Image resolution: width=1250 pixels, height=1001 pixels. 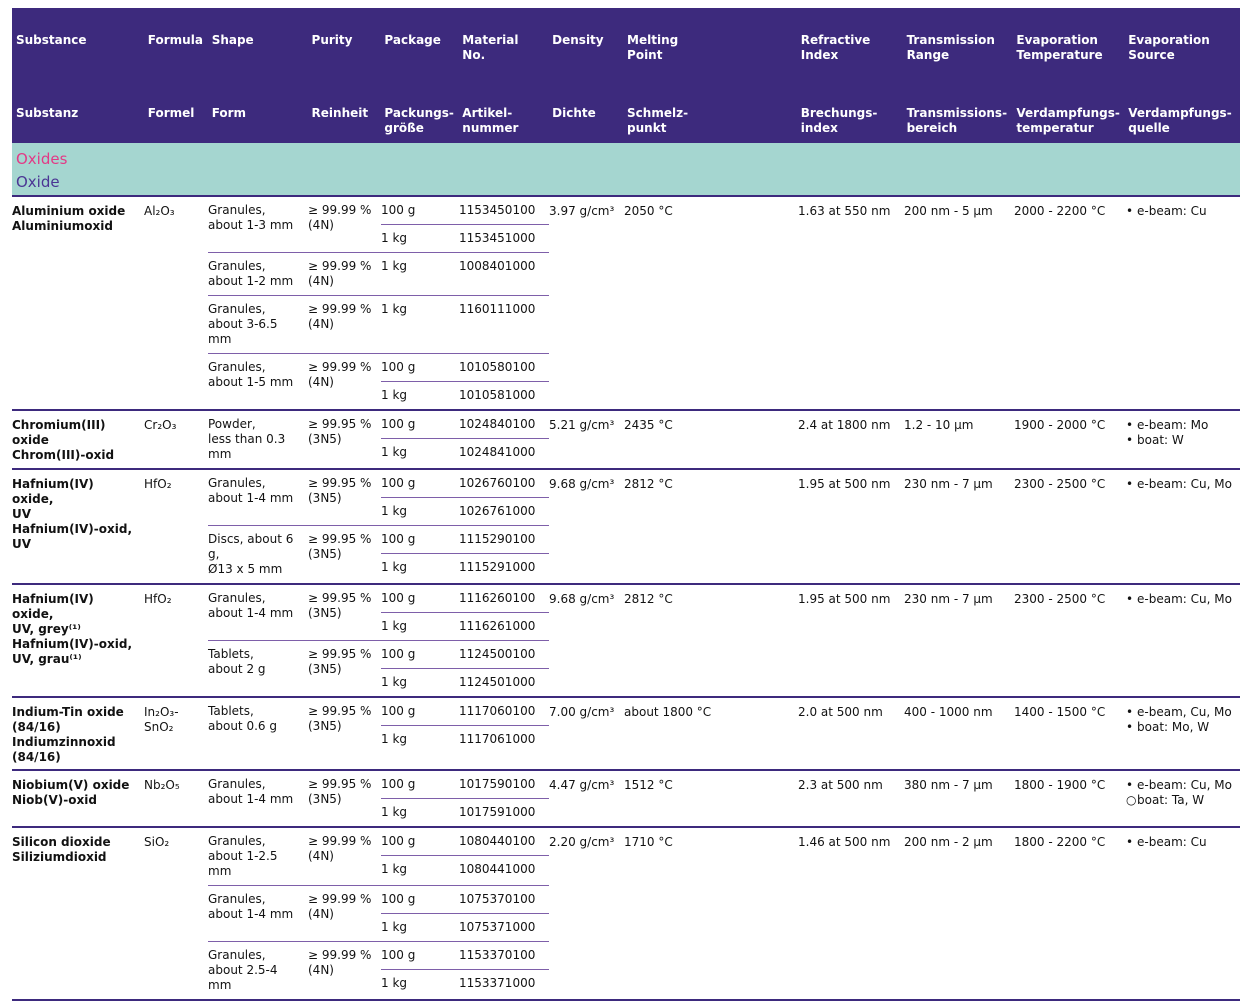 What do you see at coordinates (1182, 526) in the screenshot?
I see `evaporation-source: • e-beam: Cu, Mo` at bounding box center [1182, 526].